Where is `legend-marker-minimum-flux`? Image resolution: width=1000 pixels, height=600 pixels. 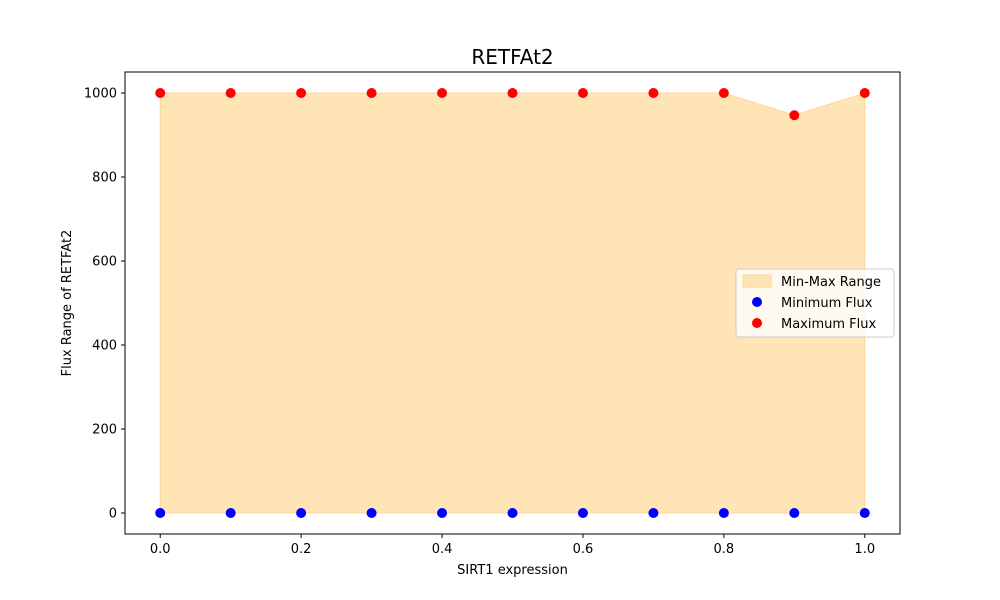
legend-marker-minimum-flux is located at coordinates (757, 302).